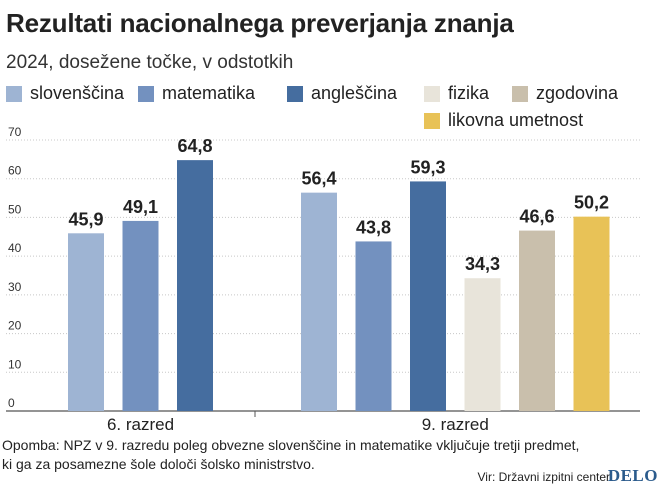  Describe the element at coordinates (77, 93) in the screenshot. I see `legend-label-slovenscina: slovenščina` at that location.